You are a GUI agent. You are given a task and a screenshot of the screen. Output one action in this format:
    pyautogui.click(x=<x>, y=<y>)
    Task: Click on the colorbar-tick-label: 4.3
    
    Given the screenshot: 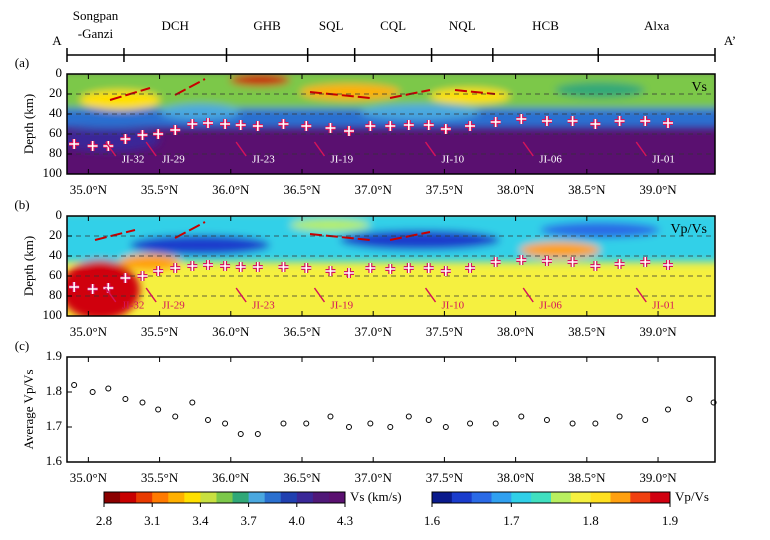 What is the action you would take?
    pyautogui.click(x=345, y=520)
    